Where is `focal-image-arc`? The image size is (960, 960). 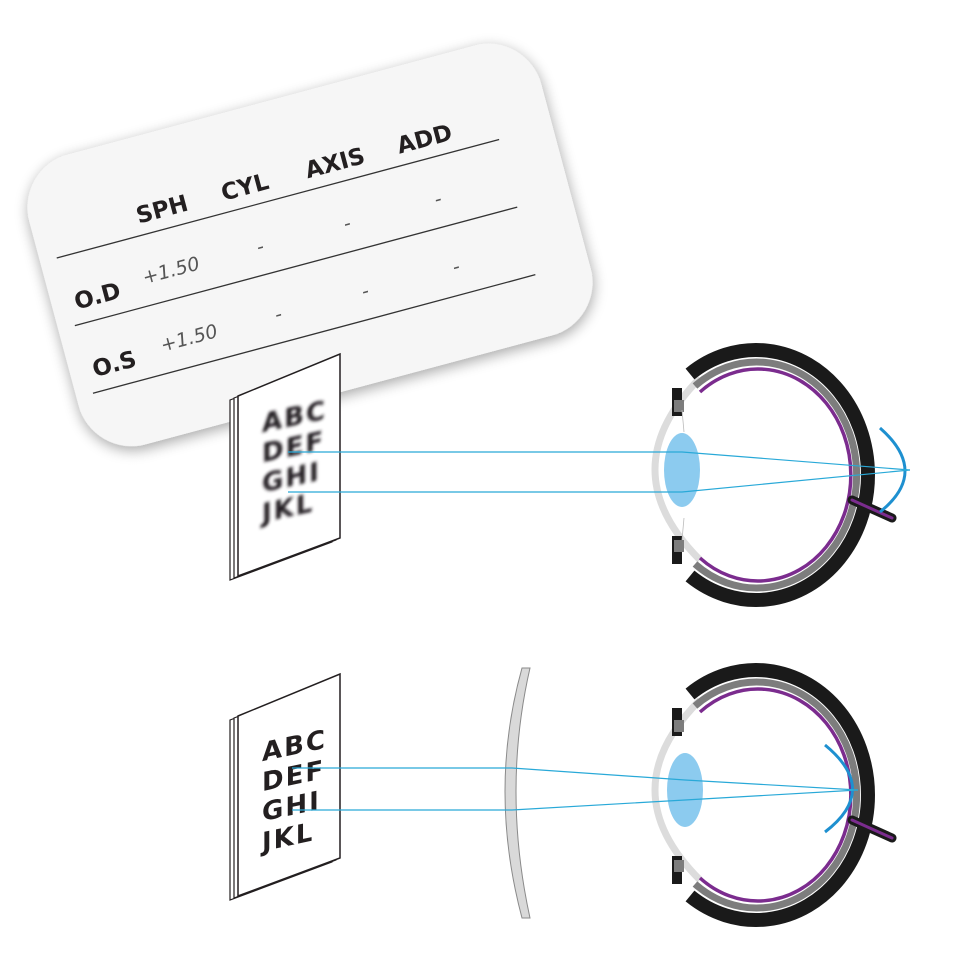 focal-image-arc is located at coordinates (893, 470).